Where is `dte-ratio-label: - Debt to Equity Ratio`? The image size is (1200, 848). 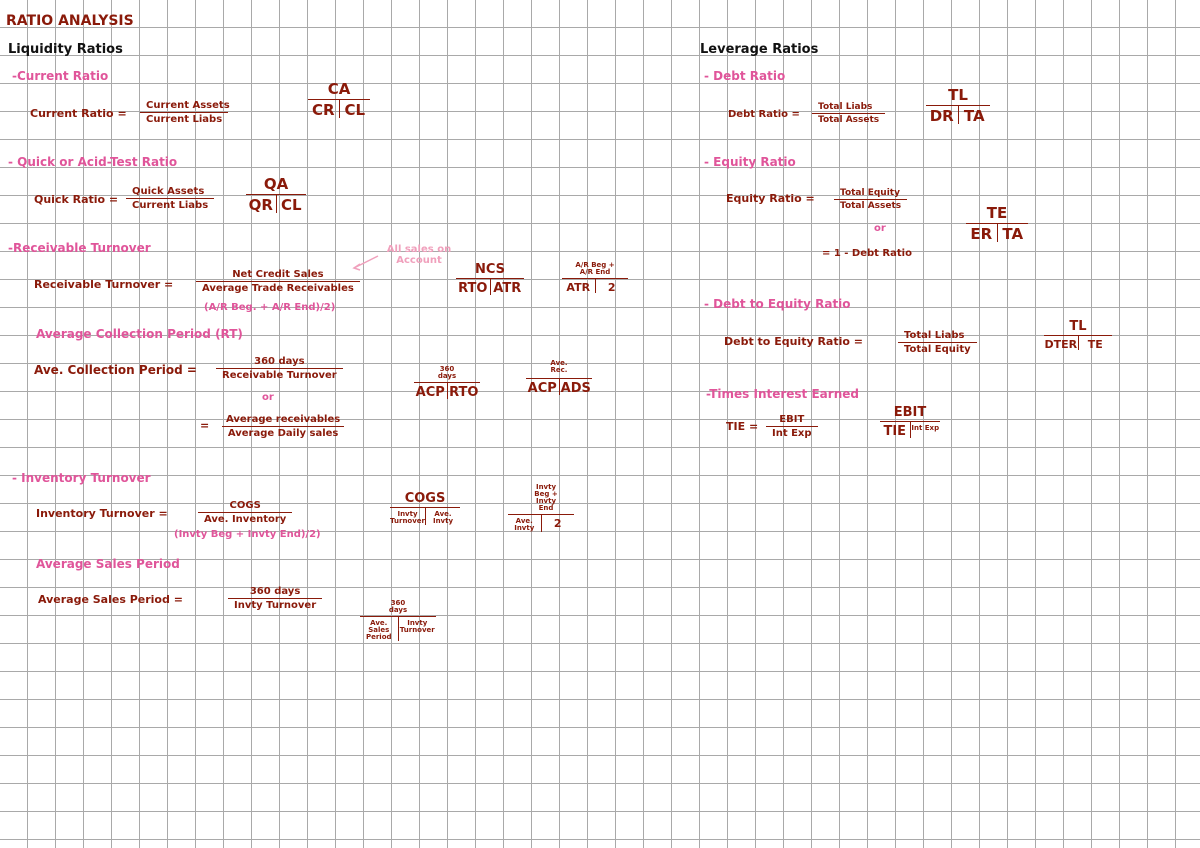 dte-ratio-label: - Debt to Equity Ratio is located at coordinates (777, 304).